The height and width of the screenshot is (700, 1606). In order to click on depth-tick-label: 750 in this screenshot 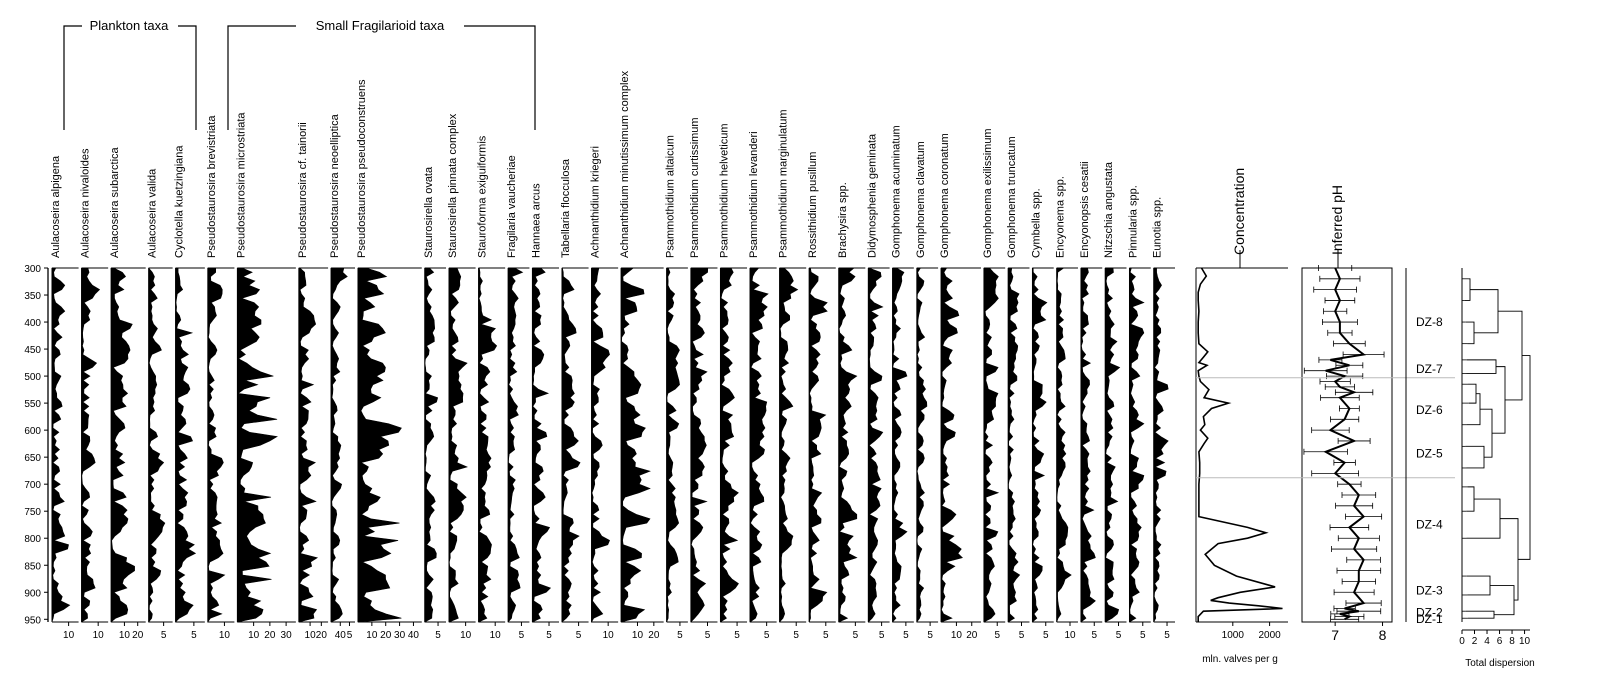, I will do `click(32, 512)`.